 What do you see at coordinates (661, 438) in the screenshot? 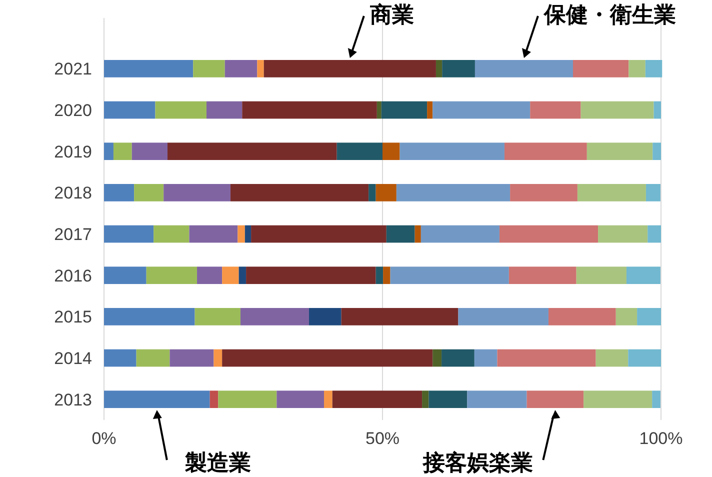
I see `x-tick-label: 100%` at bounding box center [661, 438].